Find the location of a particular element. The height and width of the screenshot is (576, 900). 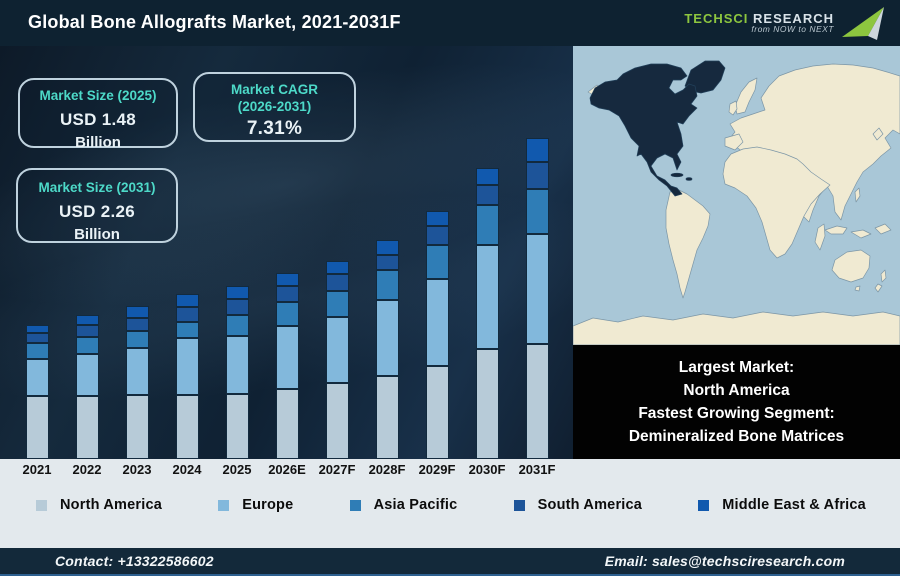

segment-asia-pacific-2024 is located at coordinates (187, 330).